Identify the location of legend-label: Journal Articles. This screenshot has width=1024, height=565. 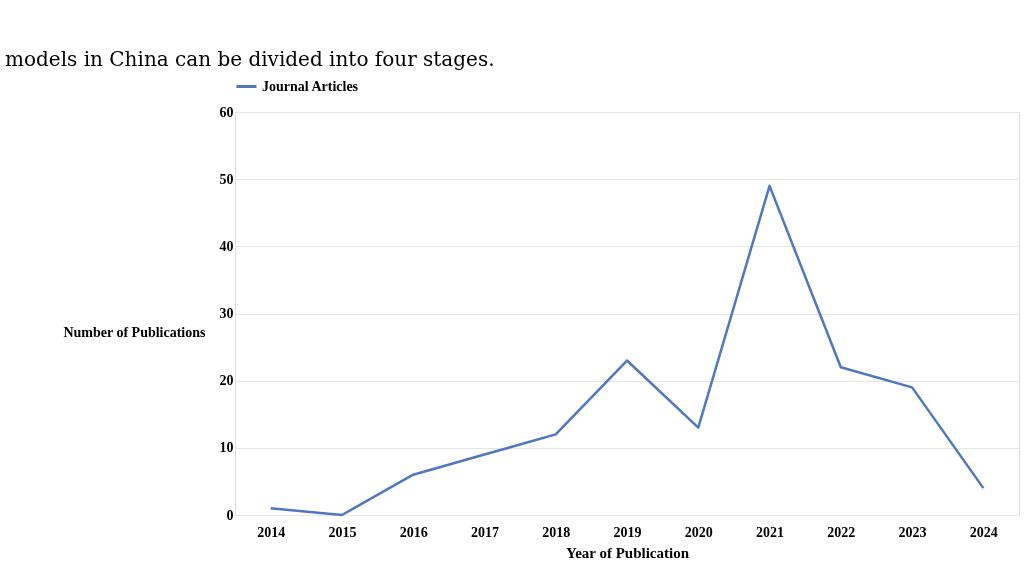
(310, 86).